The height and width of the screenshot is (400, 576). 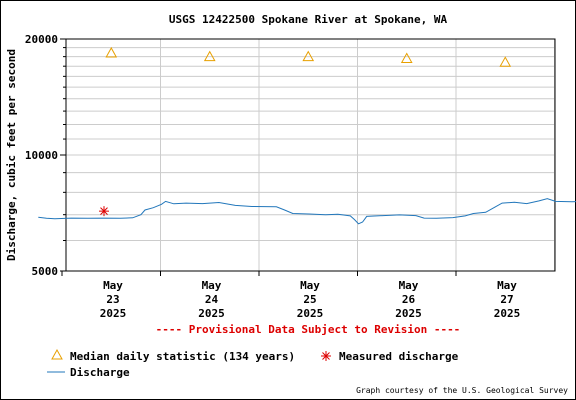 I want to click on discharge-series, so click(x=307, y=211).